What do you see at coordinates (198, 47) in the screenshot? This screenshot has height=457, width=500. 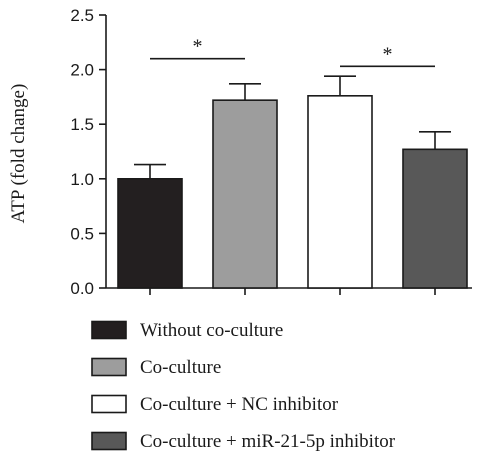 I see `significance-star-1: *` at bounding box center [198, 47].